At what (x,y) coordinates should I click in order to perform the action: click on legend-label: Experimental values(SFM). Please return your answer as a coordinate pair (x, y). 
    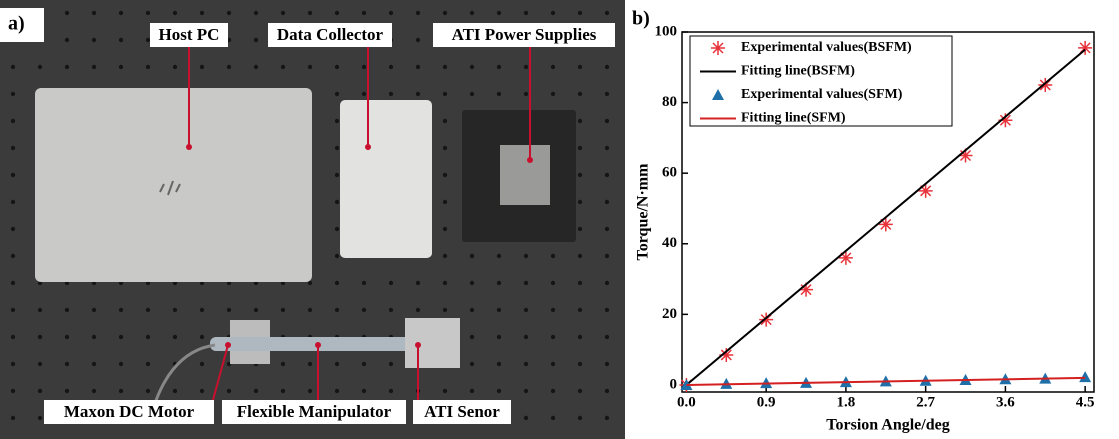
    Looking at the image, I should click on (822, 94).